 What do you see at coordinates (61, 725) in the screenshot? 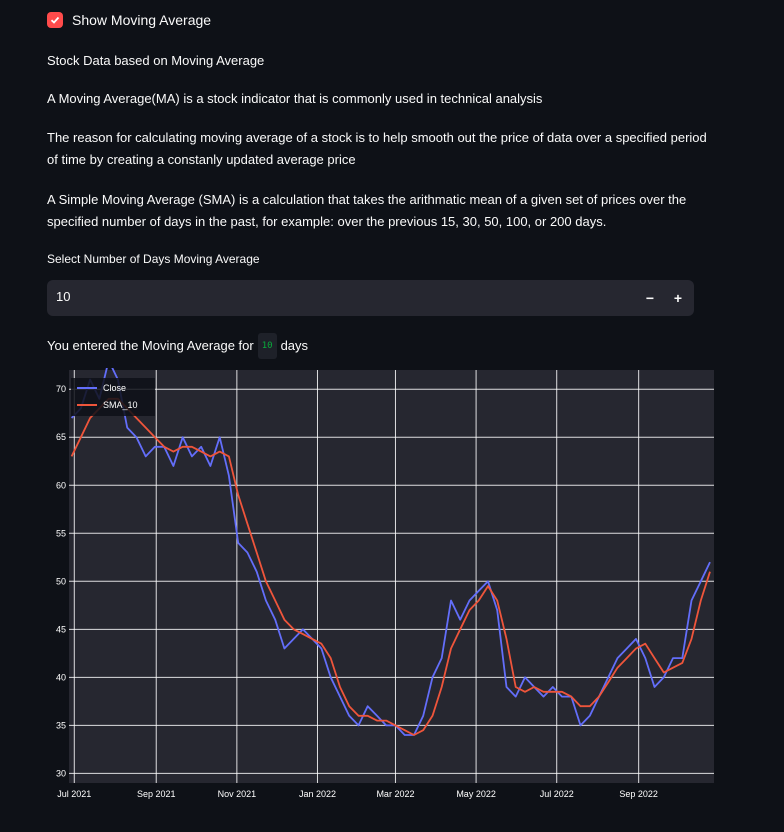
I see `y-tick-label: 35` at bounding box center [61, 725].